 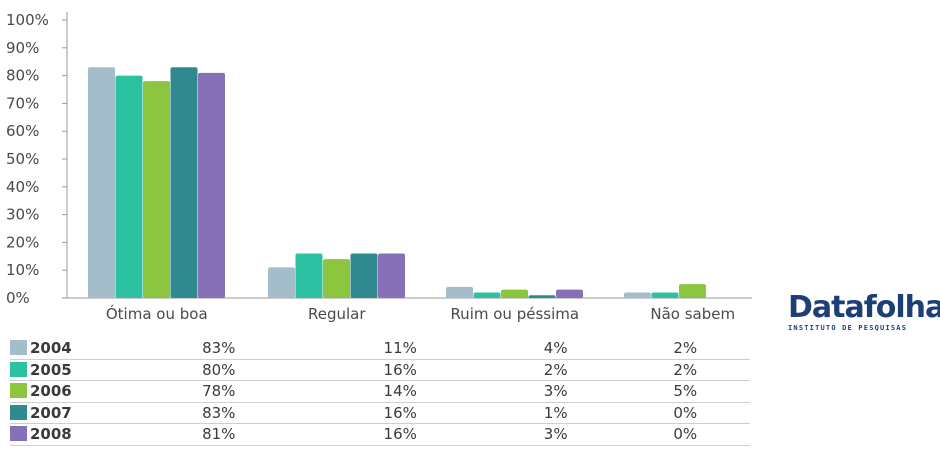 What do you see at coordinates (22, 187) in the screenshot?
I see `y-tick-label: 40%` at bounding box center [22, 187].